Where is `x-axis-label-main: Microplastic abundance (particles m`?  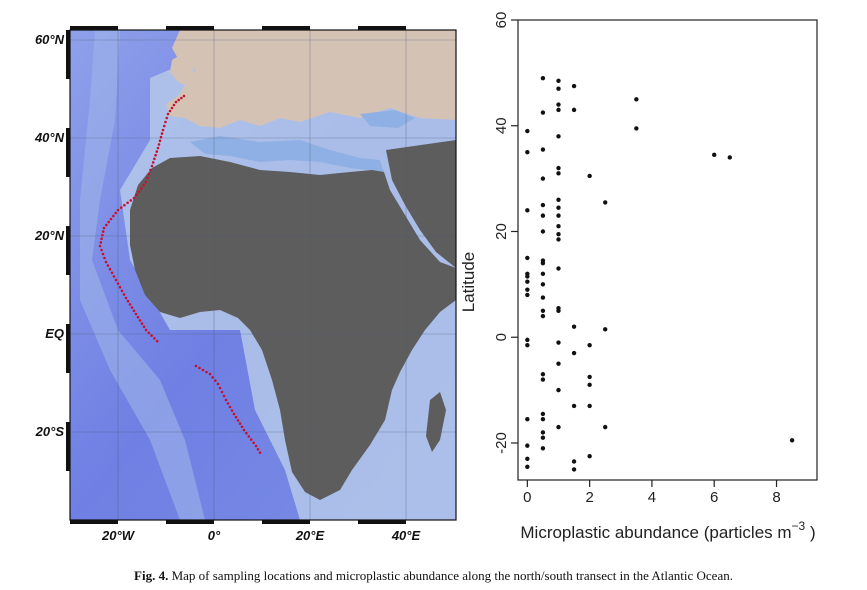
x-axis-label-main: Microplastic abundance (particles m is located at coordinates (655, 532).